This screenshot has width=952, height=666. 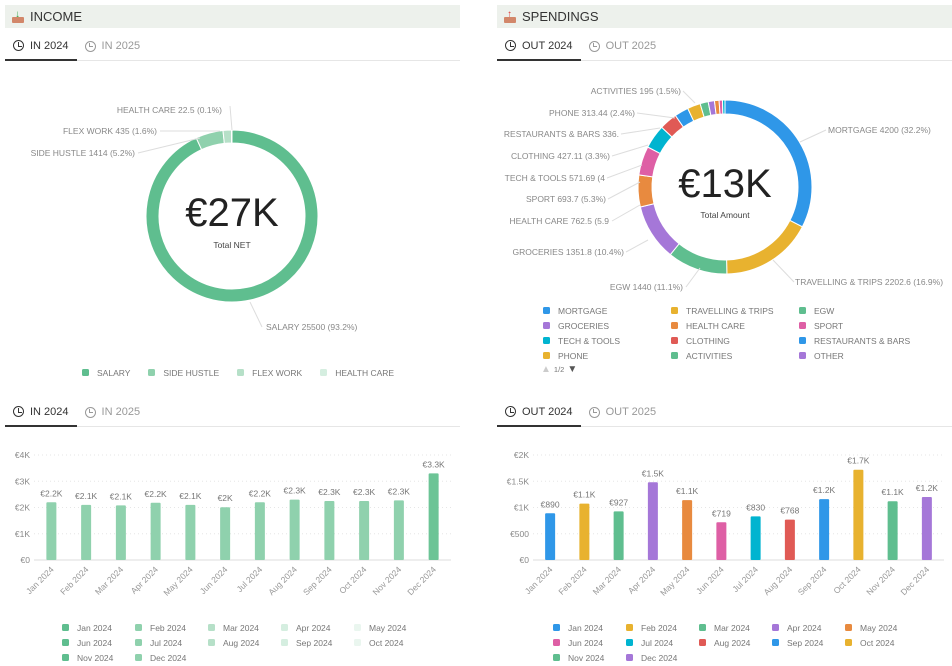 I want to click on tab-label: IN 2024, so click(x=49, y=411).